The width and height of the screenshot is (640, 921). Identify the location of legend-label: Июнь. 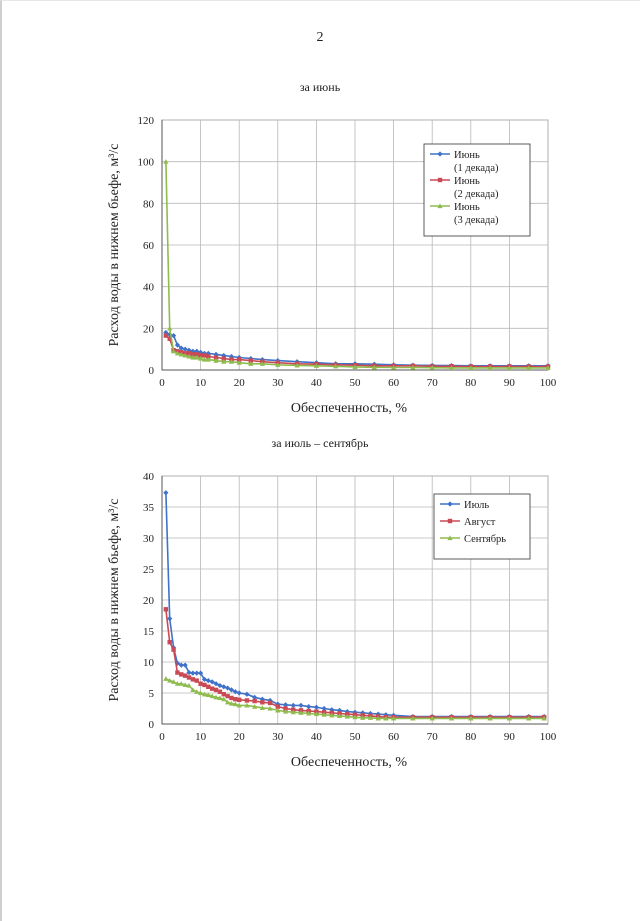
(467, 207).